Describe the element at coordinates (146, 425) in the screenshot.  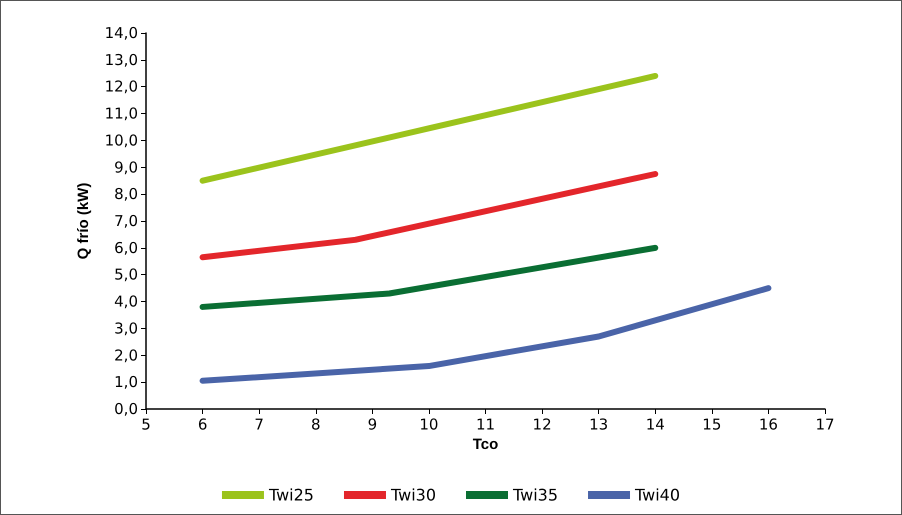
I see `x-tick-label: 5` at that location.